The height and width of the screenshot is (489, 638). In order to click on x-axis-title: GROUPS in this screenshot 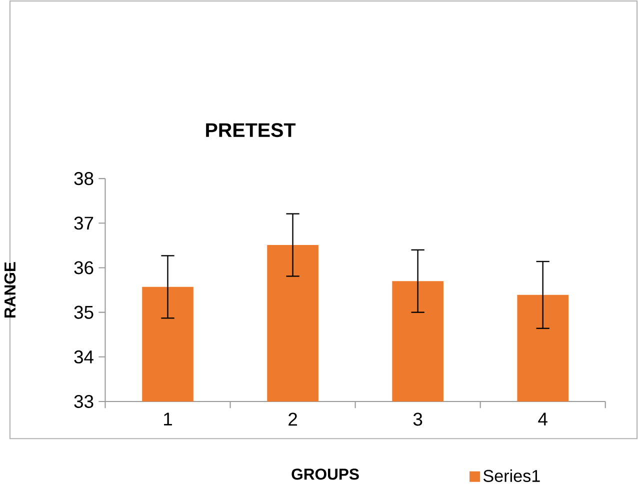, I will do `click(325, 474)`.